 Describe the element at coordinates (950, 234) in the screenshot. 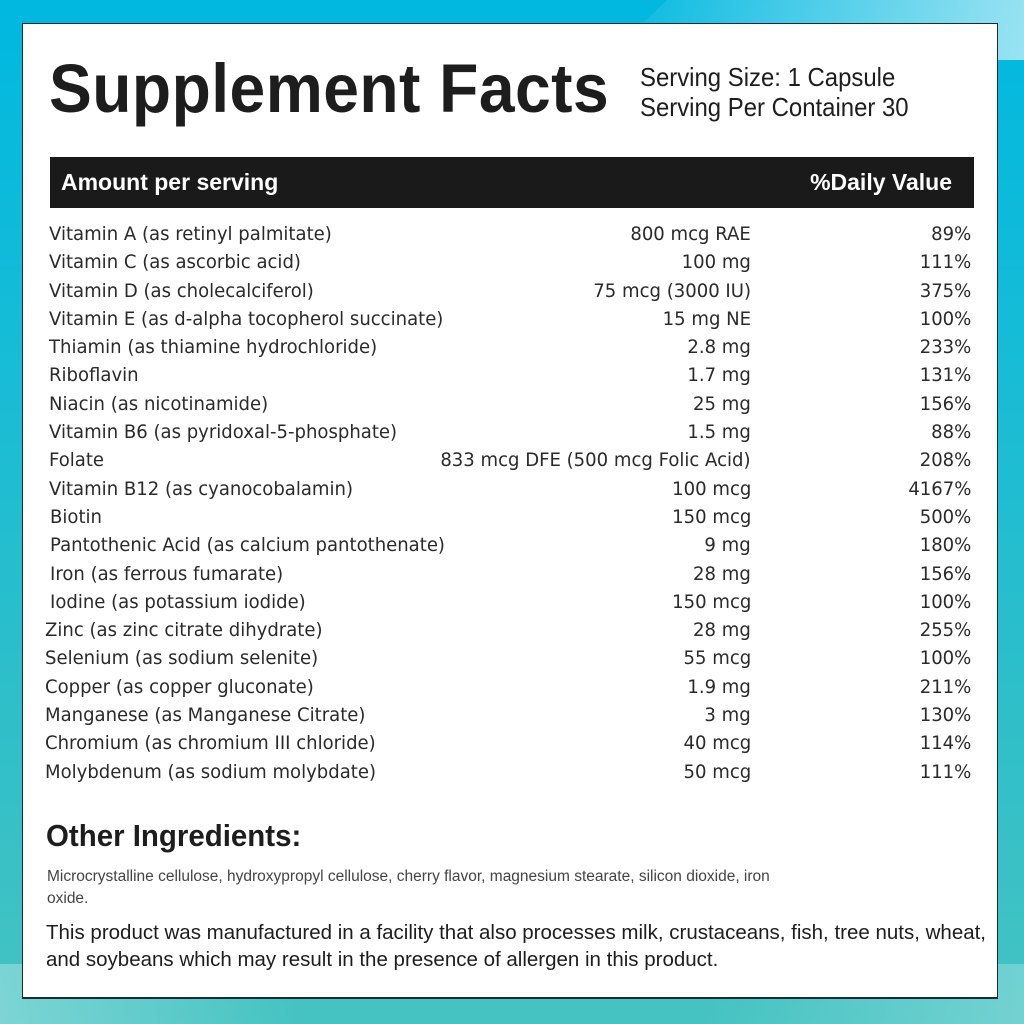

I see `nutrient-daily-value: 89%` at that location.